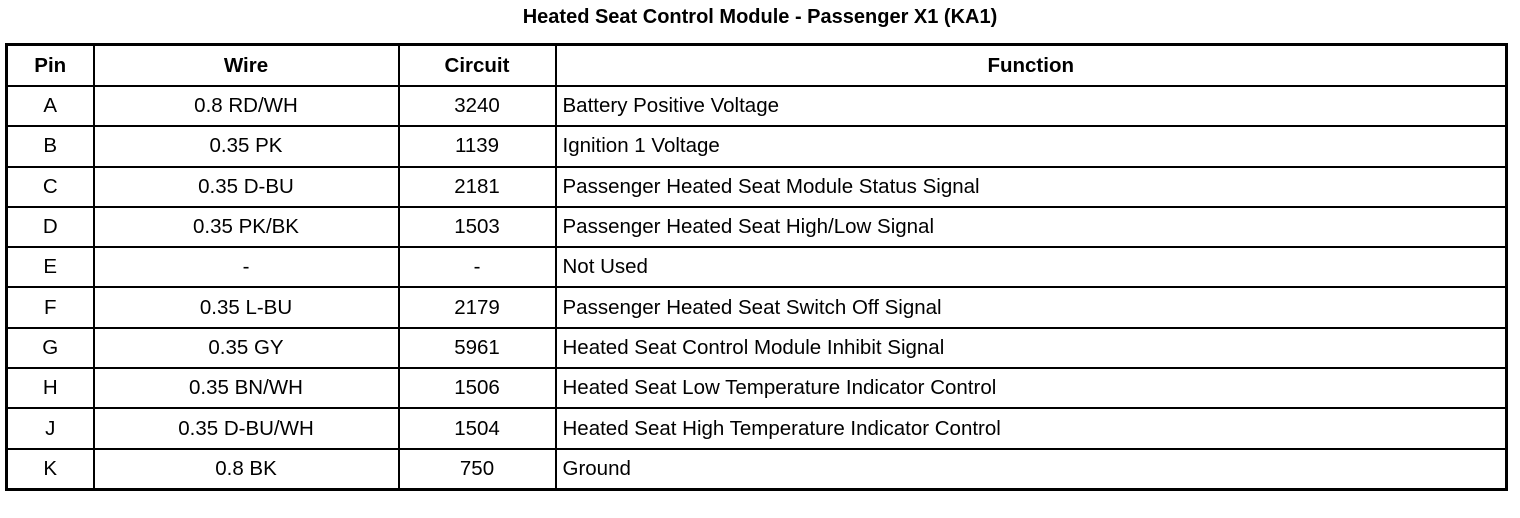 This screenshot has height=518, width=1520. What do you see at coordinates (1031, 469) in the screenshot?
I see `function-cell: Ground` at bounding box center [1031, 469].